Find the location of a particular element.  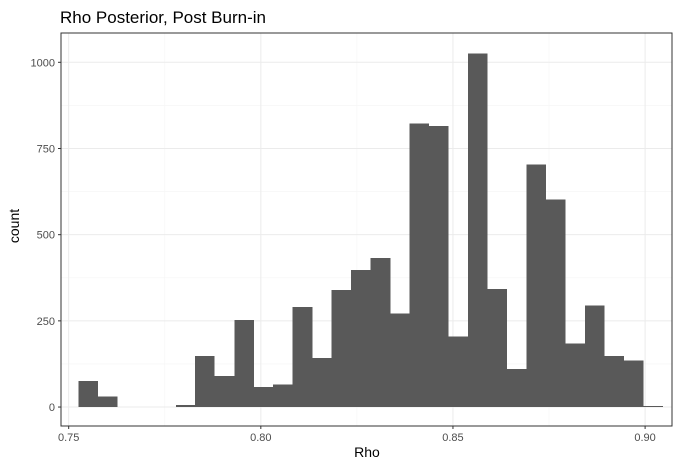

y-axis-ticks: 0 250 500 750 1000 is located at coordinates (46, 235).